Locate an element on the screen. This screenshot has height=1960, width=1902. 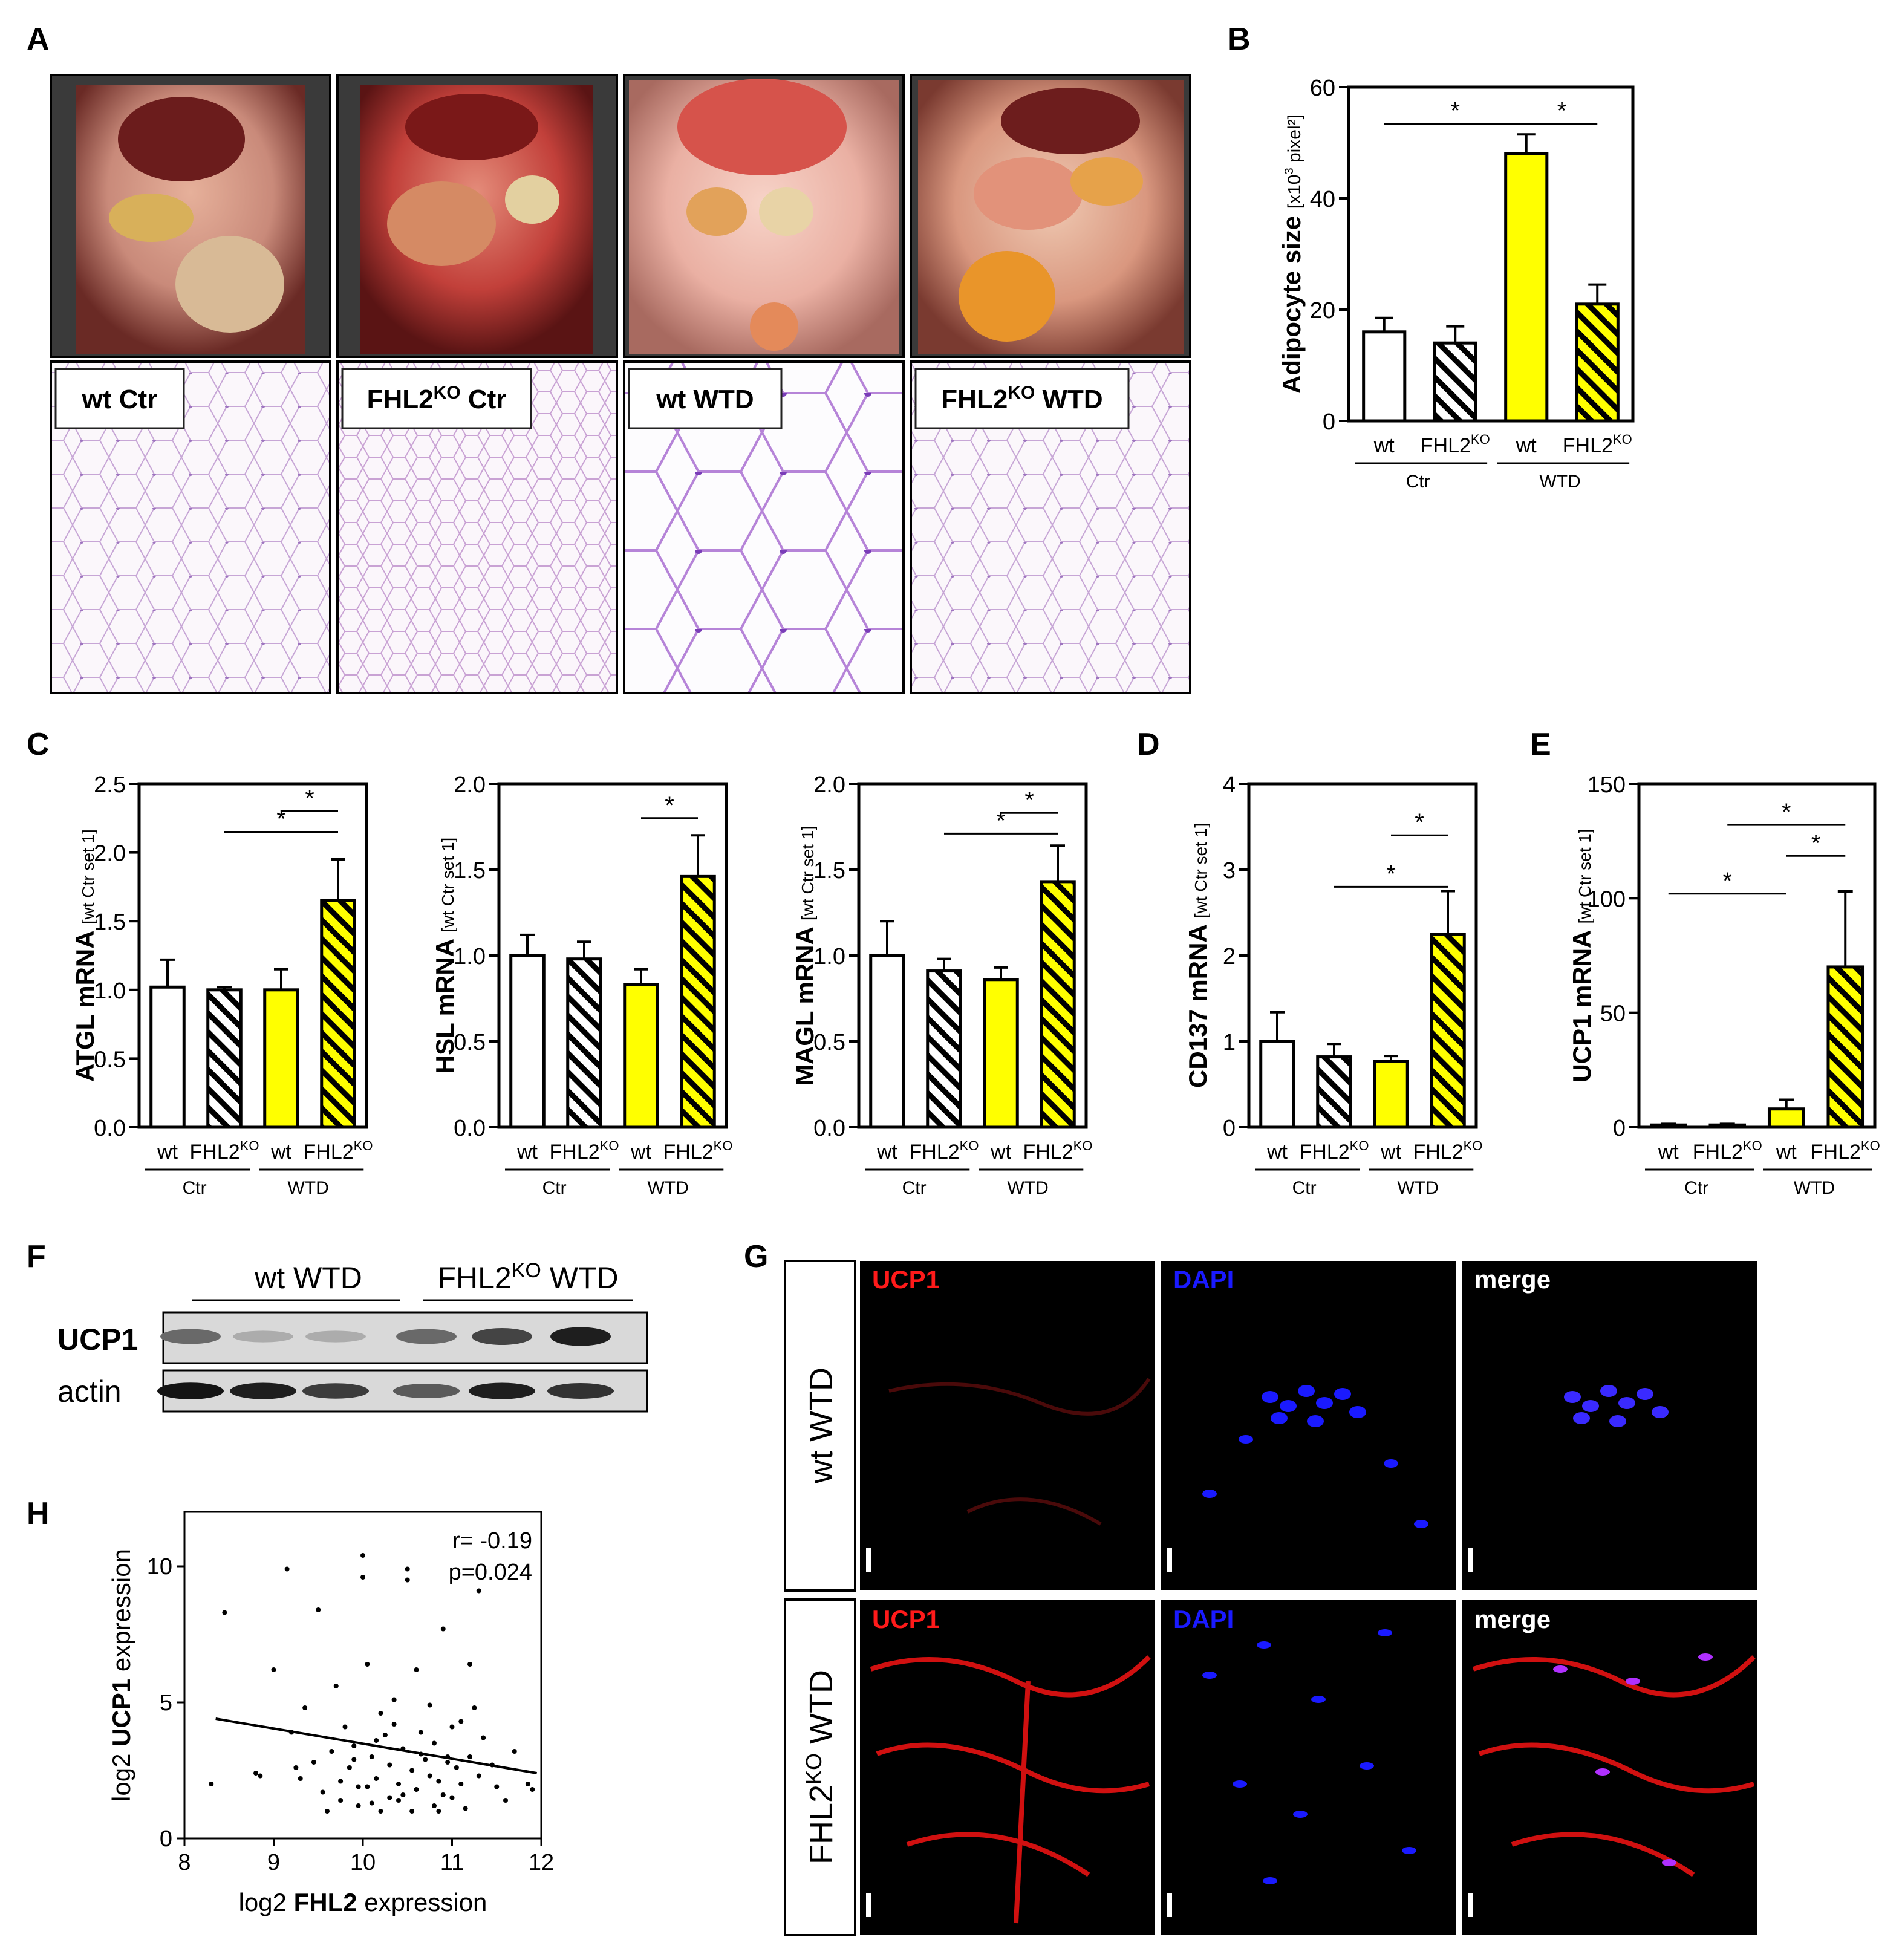
if-channel-label-merge: merge is located at coordinates (1512, 1279).